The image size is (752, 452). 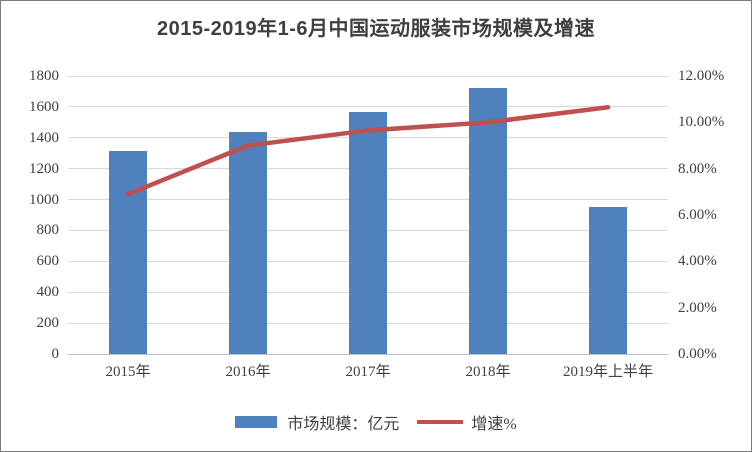 I want to click on left-axis-tick-label: 1200, so click(x=44, y=168).